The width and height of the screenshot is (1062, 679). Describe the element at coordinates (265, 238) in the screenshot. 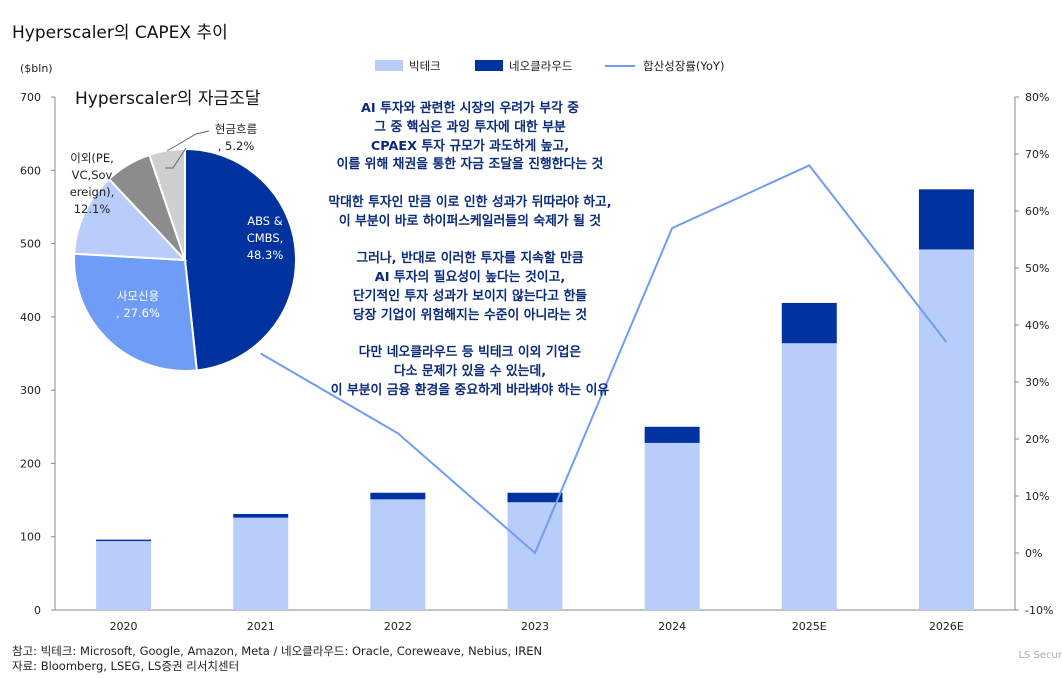

I see `pie-label: ABS & CMBS, 48.3%` at that location.